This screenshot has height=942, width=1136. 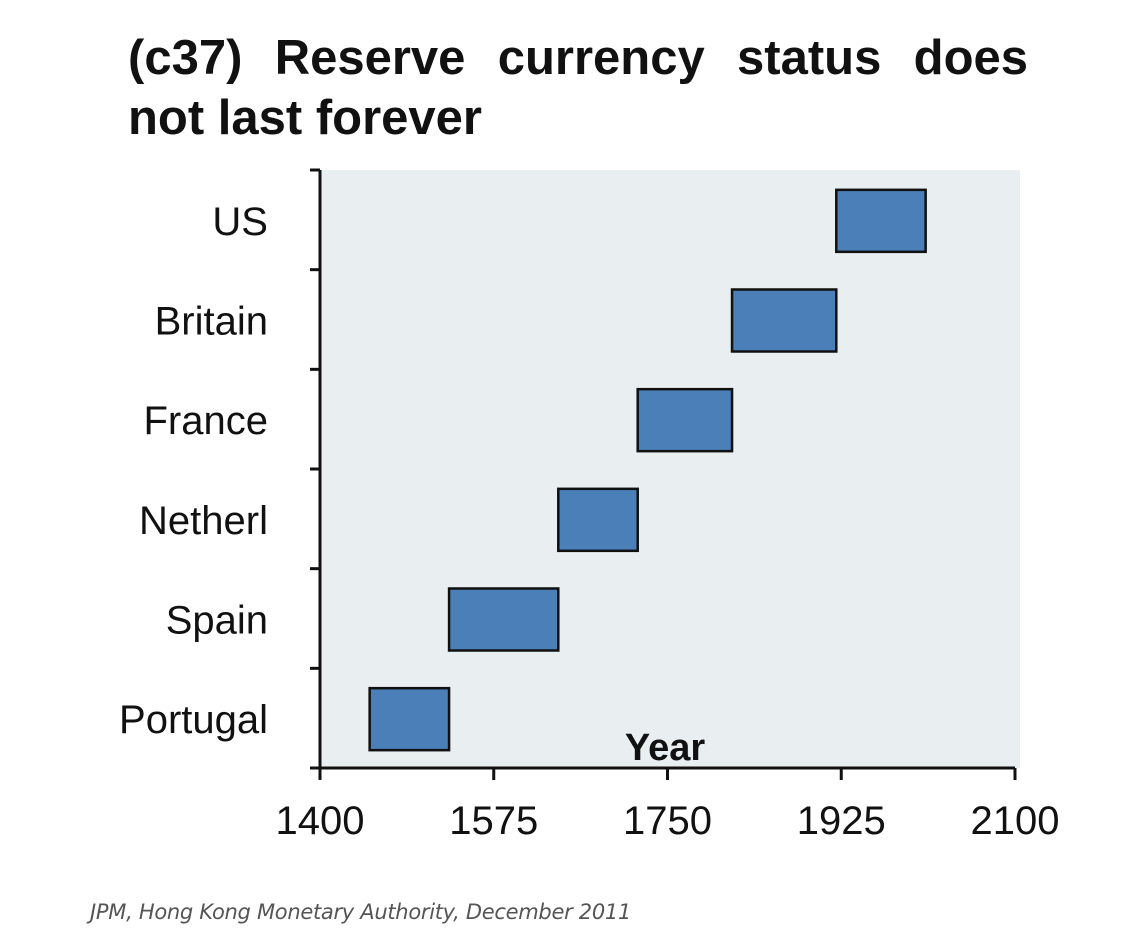 What do you see at coordinates (881, 221) in the screenshot?
I see `bar-us` at bounding box center [881, 221].